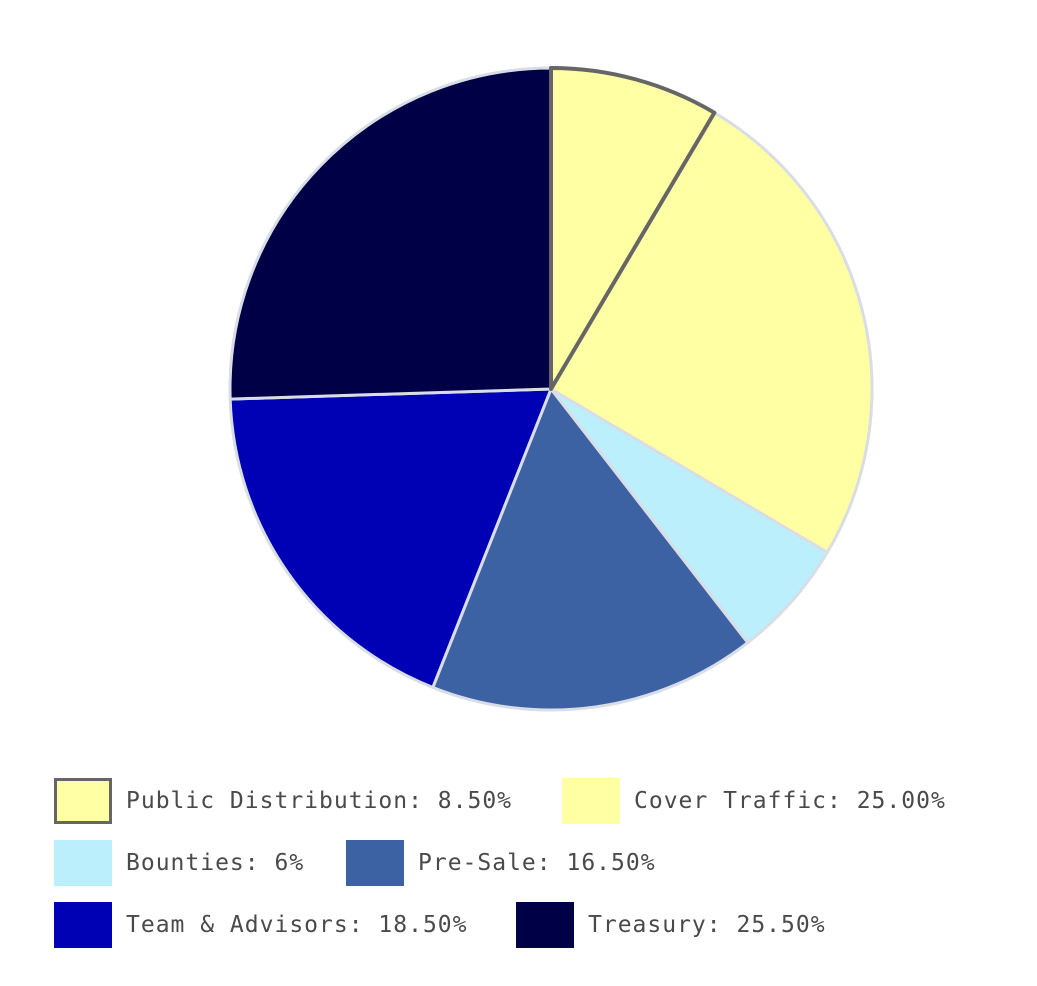 The image size is (1037, 986). I want to click on legend-label-pre-sale: Pre-Sale: 16.50%, so click(537, 863).